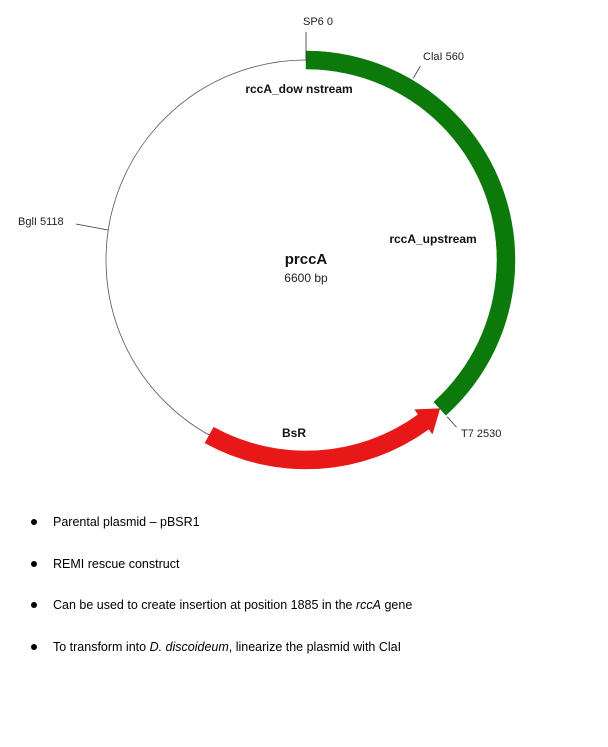 This screenshot has width=608, height=747. What do you see at coordinates (294, 433) in the screenshot?
I see `feature-label-bsr: BsR` at bounding box center [294, 433].